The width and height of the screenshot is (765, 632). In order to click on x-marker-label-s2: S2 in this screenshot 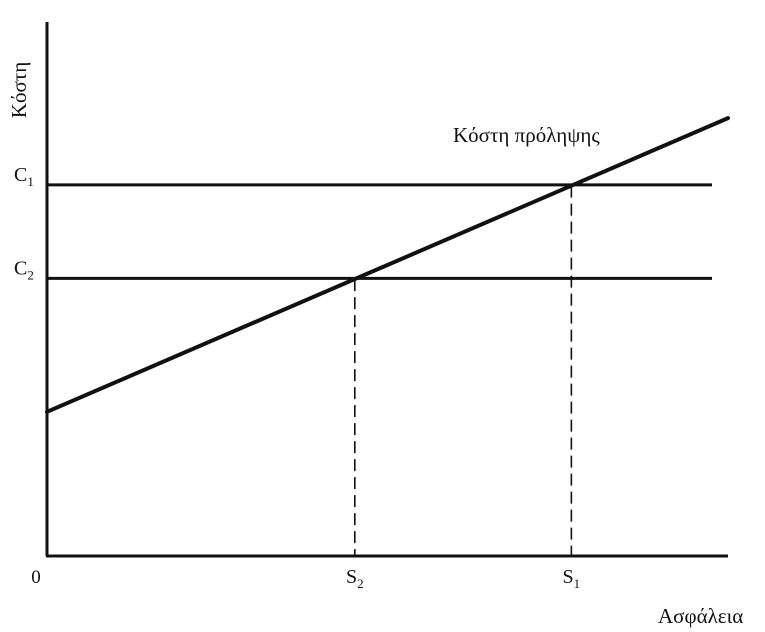, I will do `click(355, 578)`.